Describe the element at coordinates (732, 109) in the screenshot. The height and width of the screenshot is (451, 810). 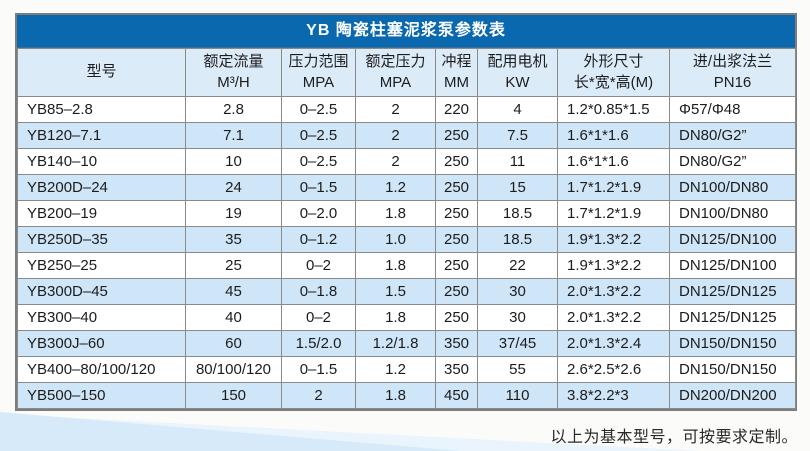
I see `cell: Φ57/Φ48` at that location.